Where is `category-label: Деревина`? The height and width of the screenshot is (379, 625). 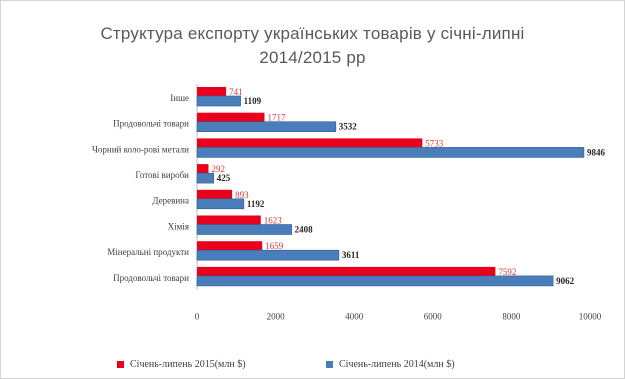 category-label: Деревина is located at coordinates (170, 201).